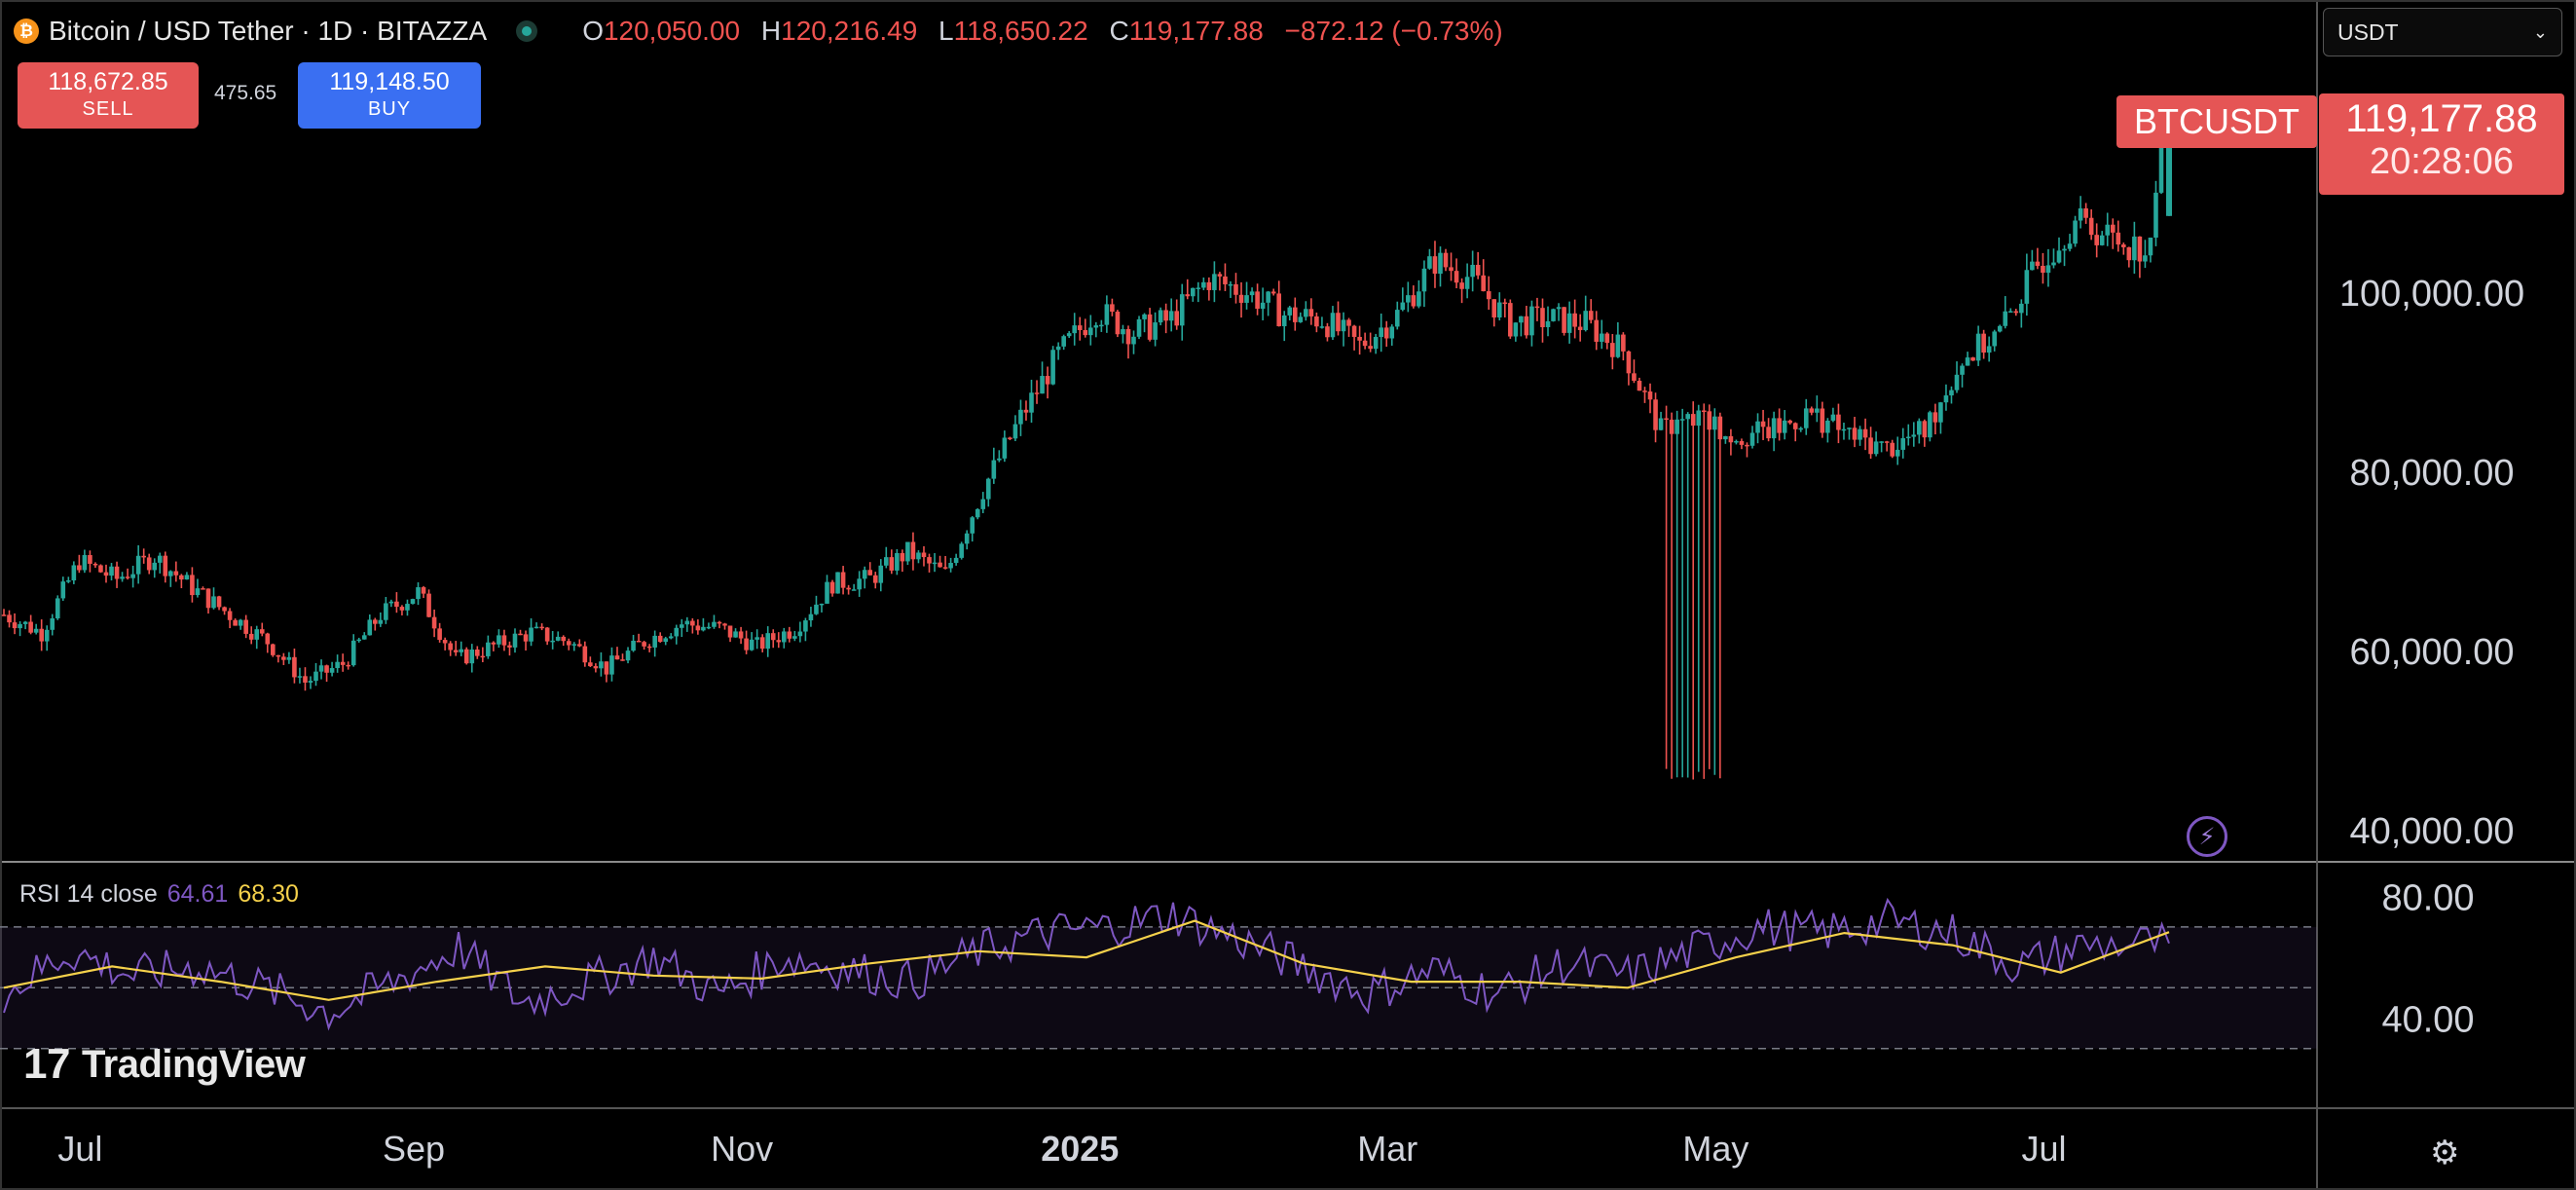  I want to click on last-price-value: 119,177.88, so click(2441, 118).